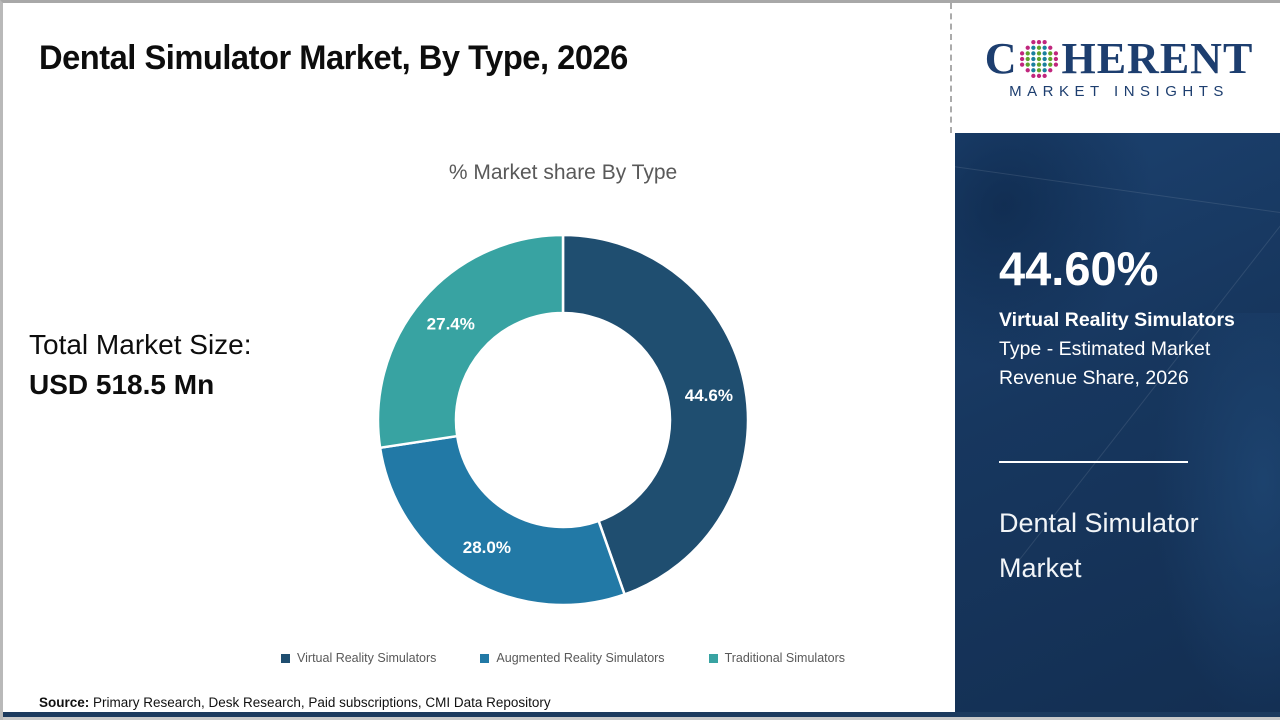  I want to click on source-label: Source:, so click(64, 702).